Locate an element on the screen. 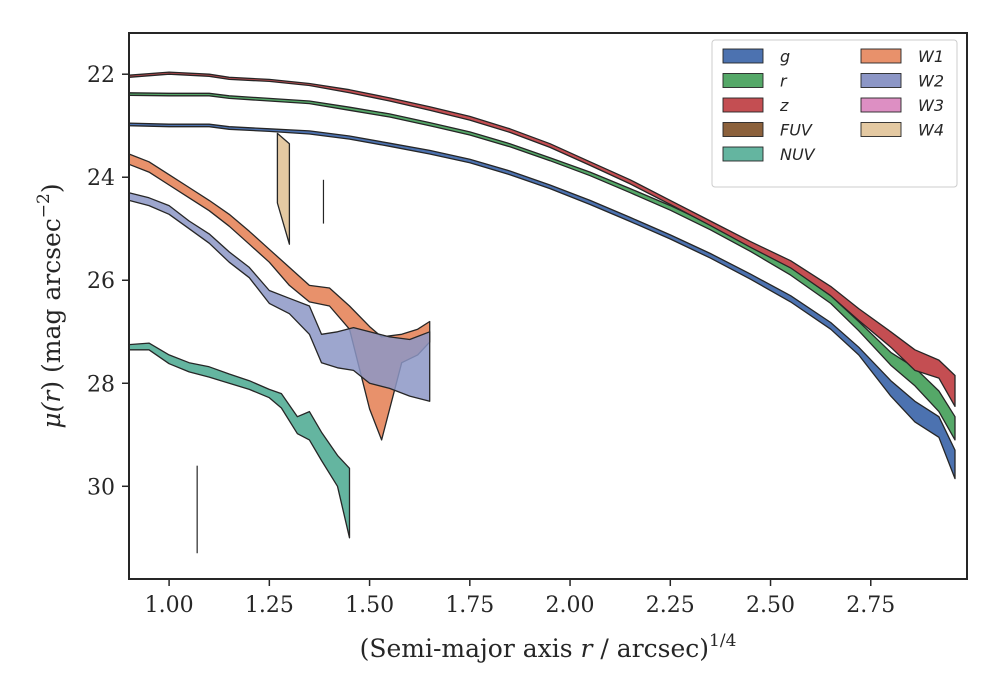 Image resolution: width=1000 pixels, height=700 pixels. legend-label-g: g is located at coordinates (785, 56).